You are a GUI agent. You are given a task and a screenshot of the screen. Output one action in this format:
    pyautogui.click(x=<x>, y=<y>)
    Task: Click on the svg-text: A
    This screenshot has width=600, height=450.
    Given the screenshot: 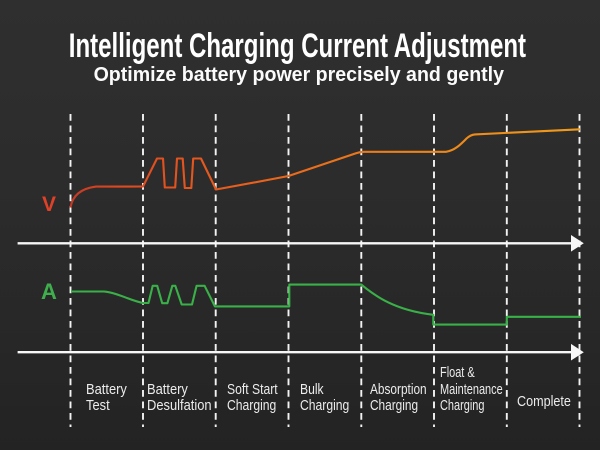 What is the action you would take?
    pyautogui.click(x=49, y=291)
    